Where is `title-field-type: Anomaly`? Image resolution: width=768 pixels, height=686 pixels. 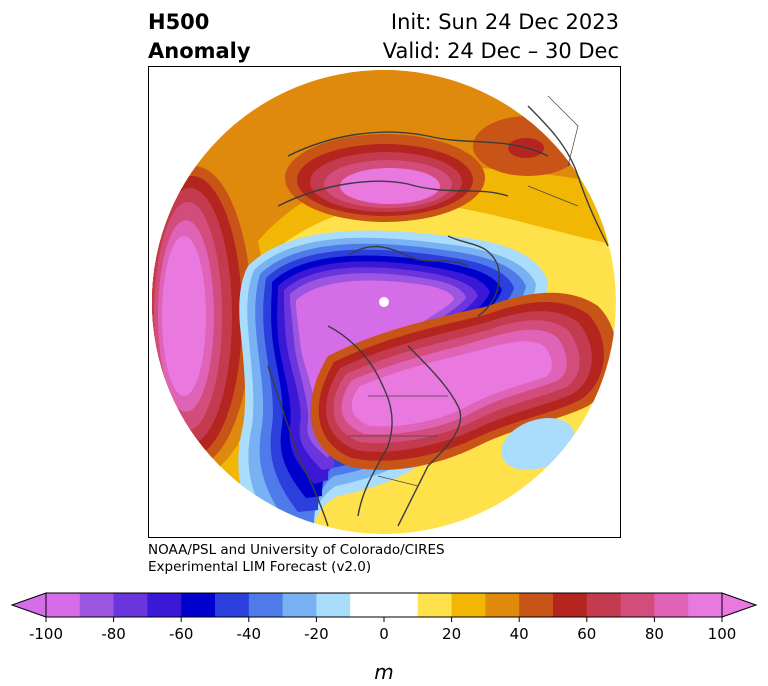
title-field-type: Anomaly is located at coordinates (199, 51).